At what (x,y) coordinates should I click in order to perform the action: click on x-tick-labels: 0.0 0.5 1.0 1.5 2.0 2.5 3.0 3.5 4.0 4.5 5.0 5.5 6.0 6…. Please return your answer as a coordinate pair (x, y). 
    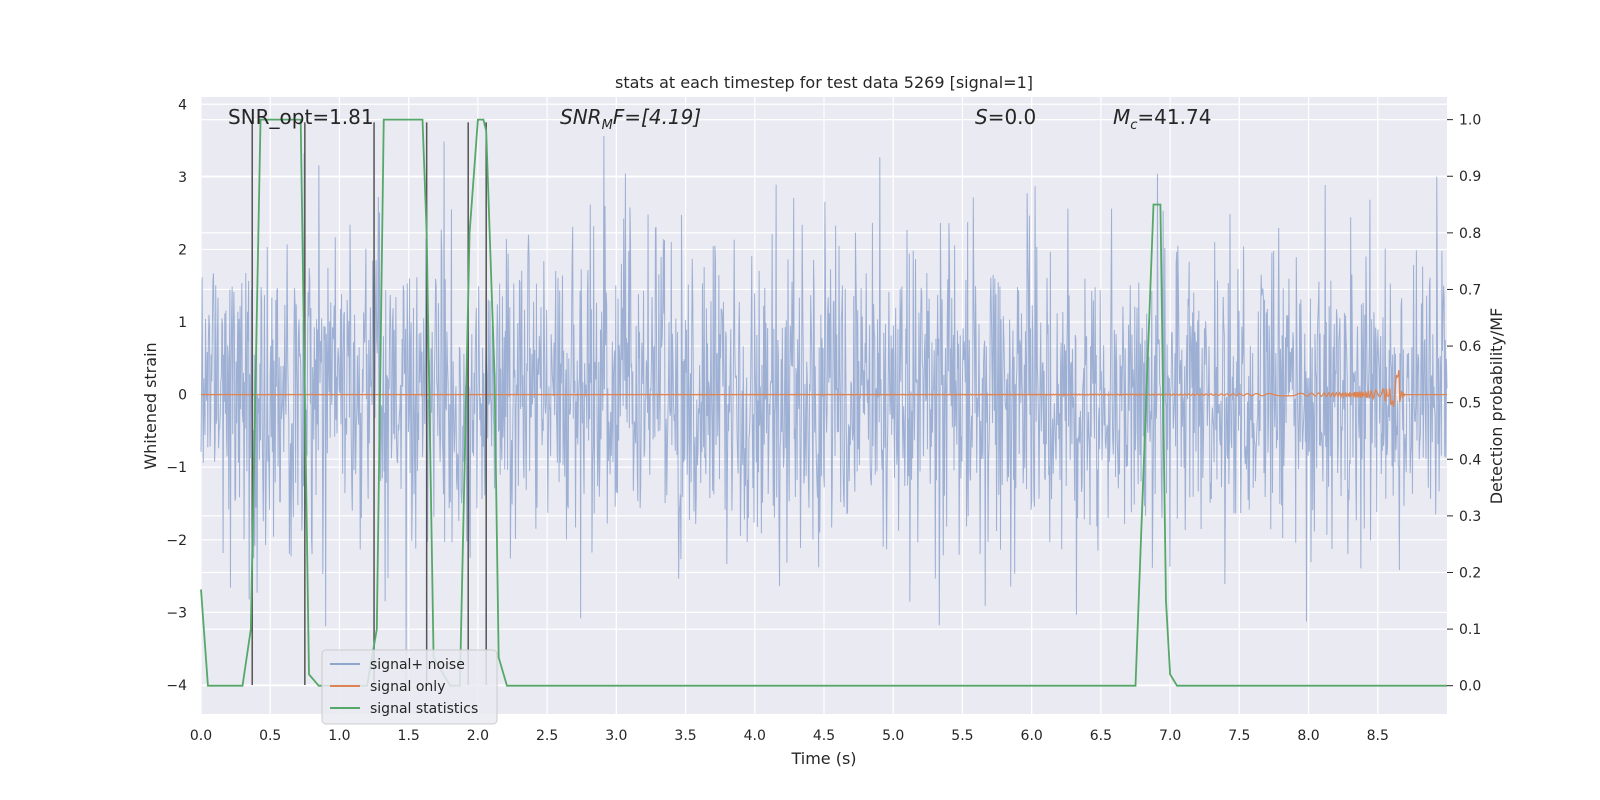
    Looking at the image, I should click on (789, 736).